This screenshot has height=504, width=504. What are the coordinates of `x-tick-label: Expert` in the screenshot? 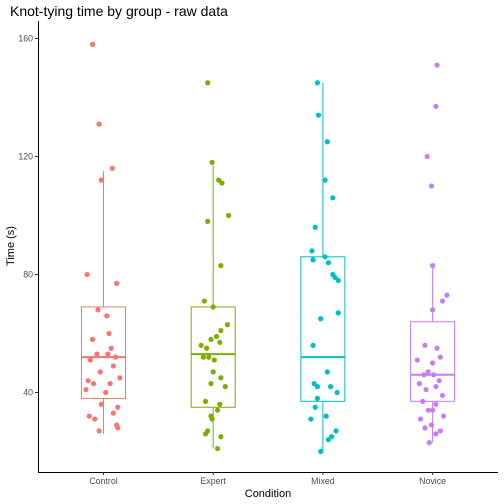 It's located at (213, 481).